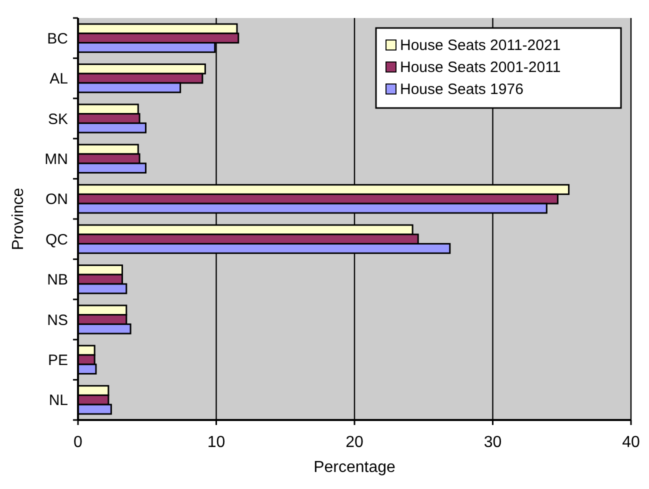 The width and height of the screenshot is (649, 489). Describe the element at coordinates (216, 442) in the screenshot. I see `x-tick-label: 10` at that location.